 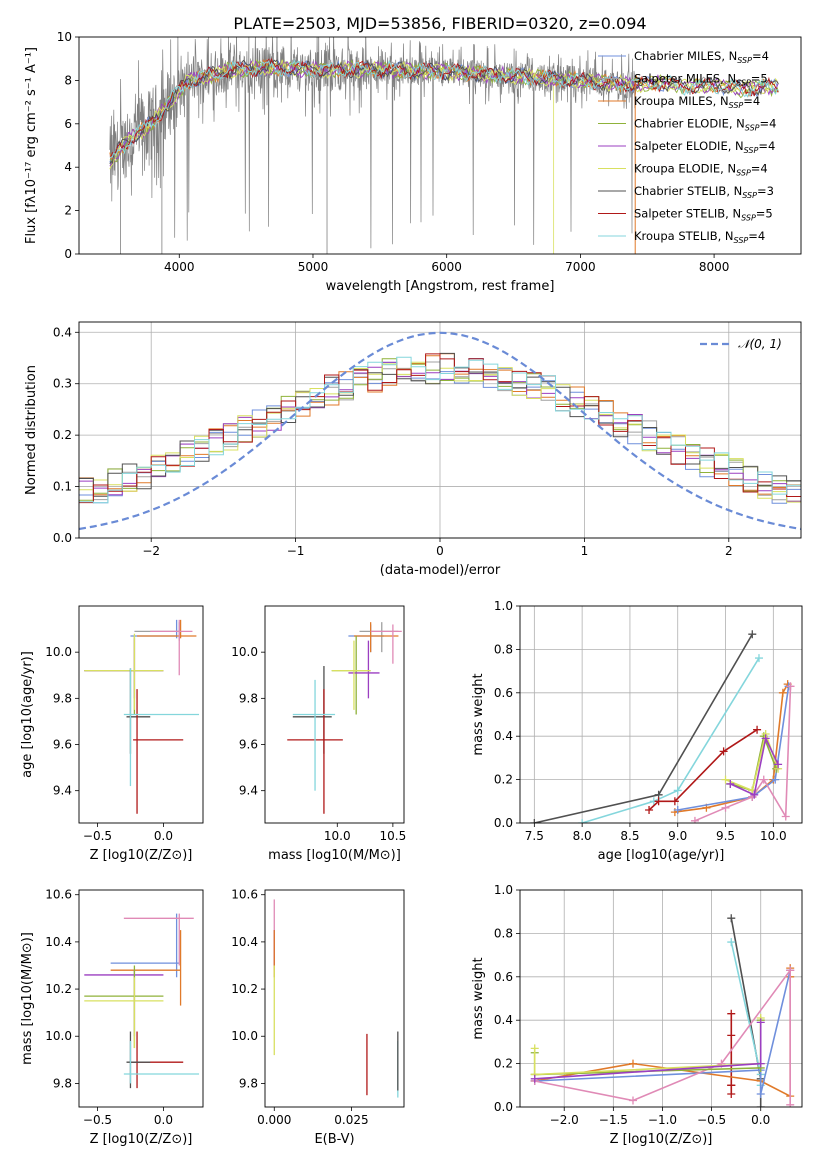 I want to click on y-tick-label: 10.2, so click(x=58, y=989).